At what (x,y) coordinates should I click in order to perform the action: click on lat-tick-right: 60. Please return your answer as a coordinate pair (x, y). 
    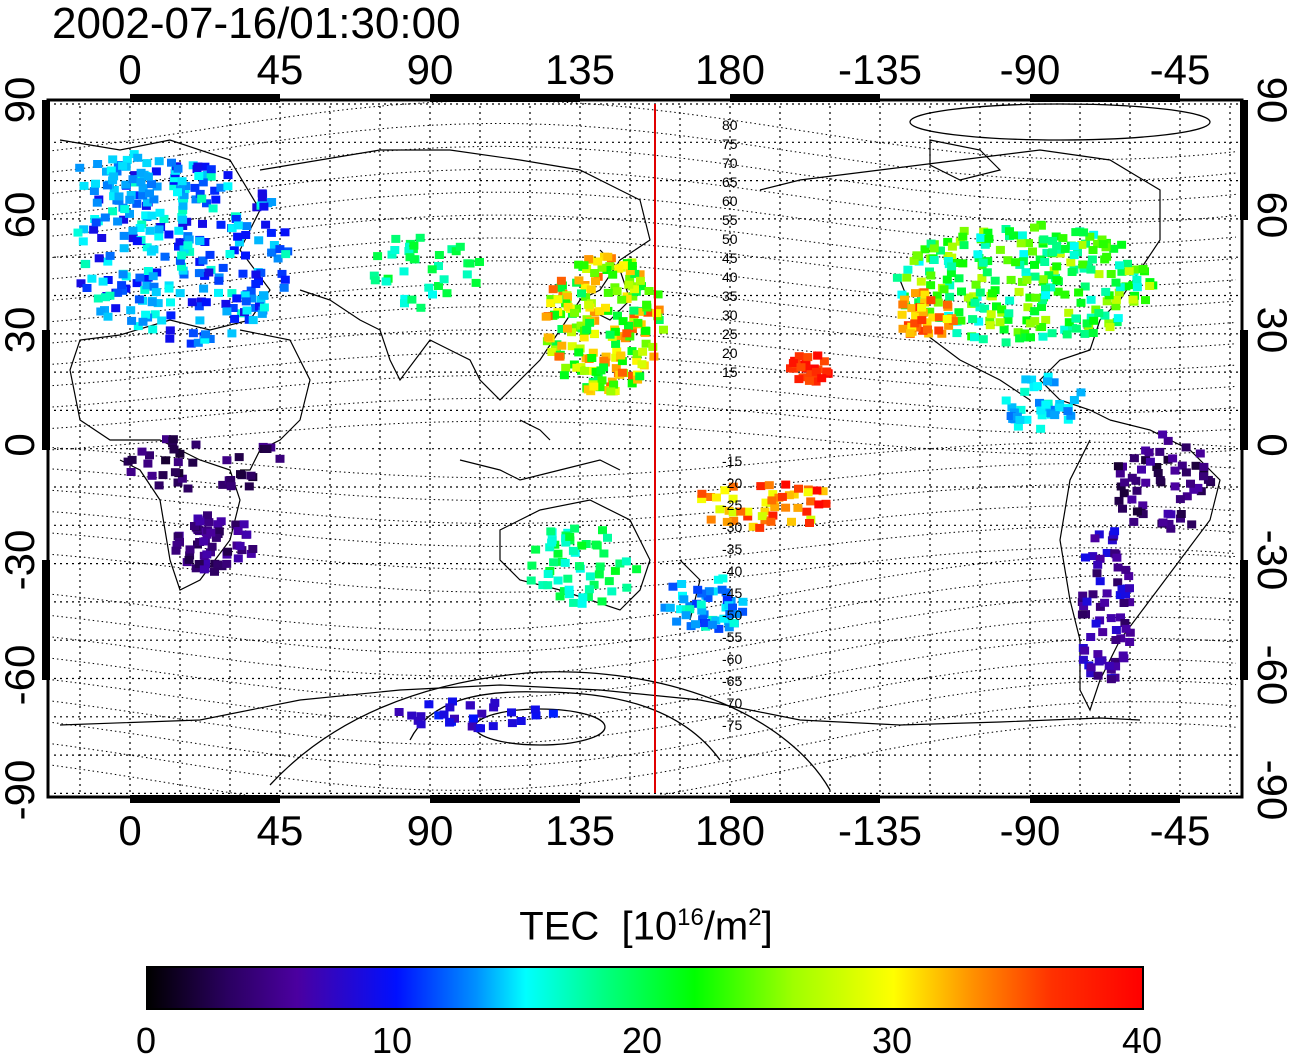
    Looking at the image, I should click on (1270, 215).